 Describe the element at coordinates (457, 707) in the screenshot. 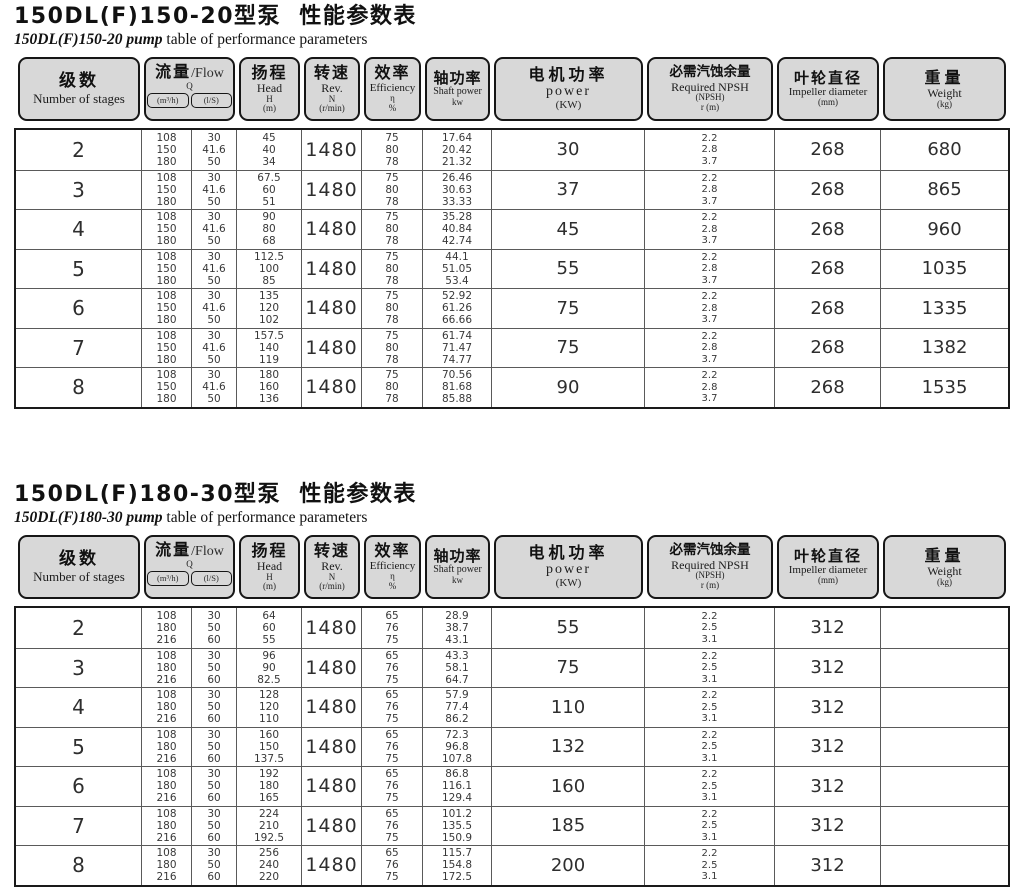

I see `cell-shaft-power: 57.9 77.4 86.2` at that location.